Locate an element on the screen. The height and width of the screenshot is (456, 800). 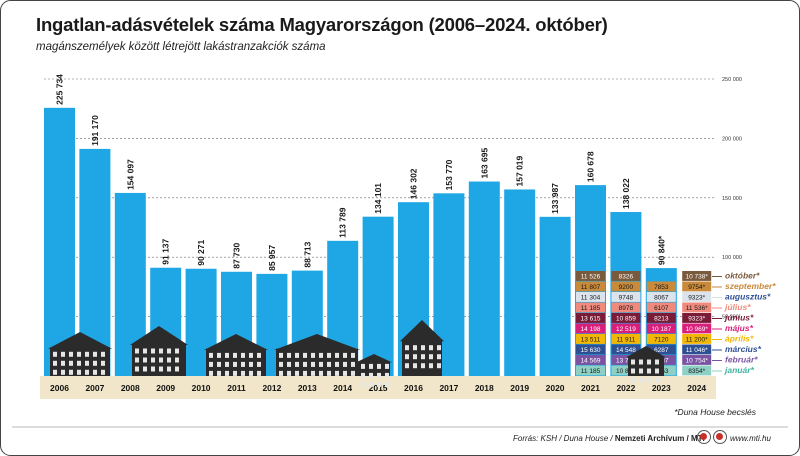
month-segment-2023-szeptember is located at coordinates (661, 286).